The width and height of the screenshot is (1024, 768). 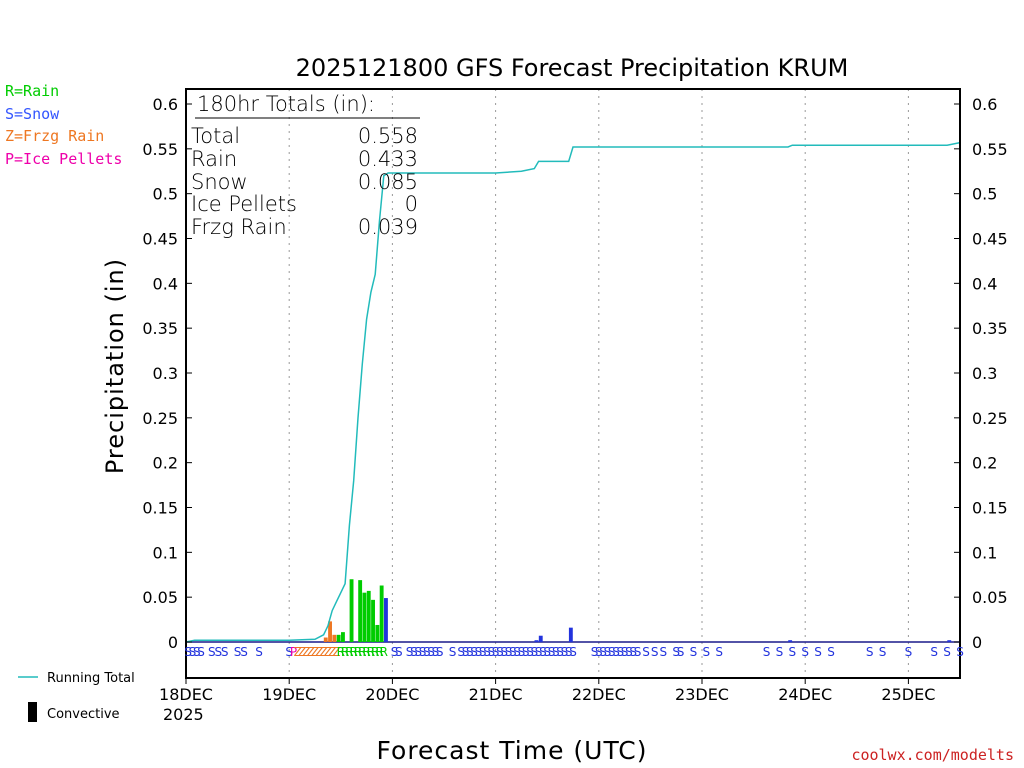 I want to click on y-tick-label-right: 0.2, so click(x=984, y=463).